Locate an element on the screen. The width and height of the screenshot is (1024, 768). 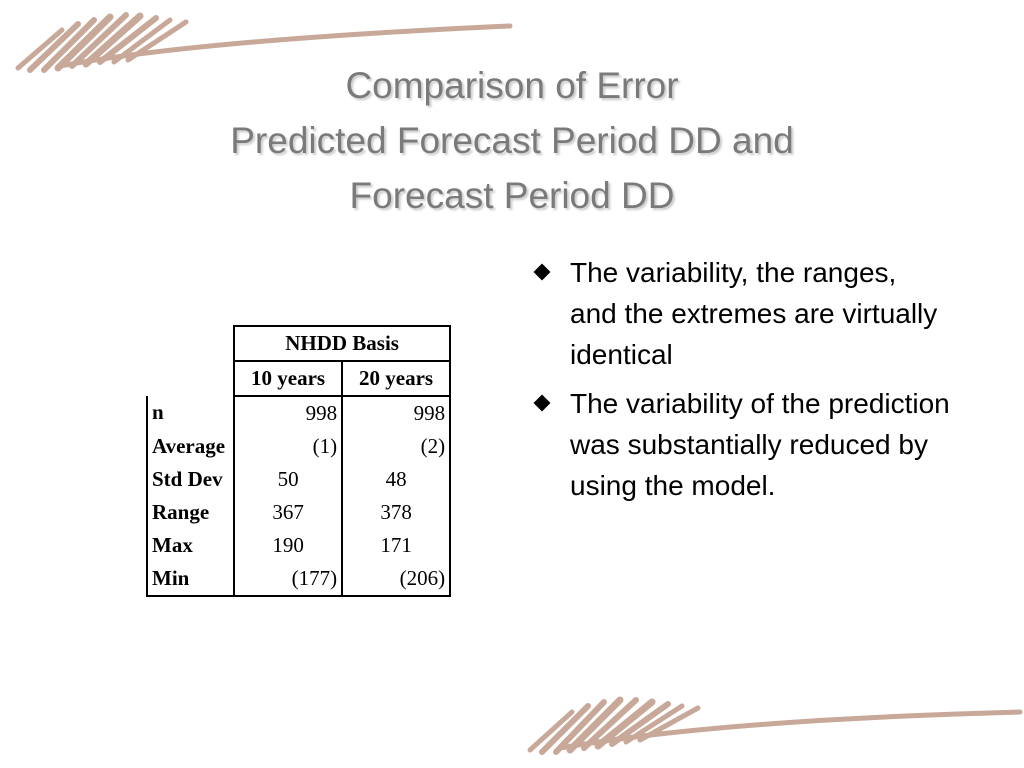
row-label: Min is located at coordinates (190, 579).